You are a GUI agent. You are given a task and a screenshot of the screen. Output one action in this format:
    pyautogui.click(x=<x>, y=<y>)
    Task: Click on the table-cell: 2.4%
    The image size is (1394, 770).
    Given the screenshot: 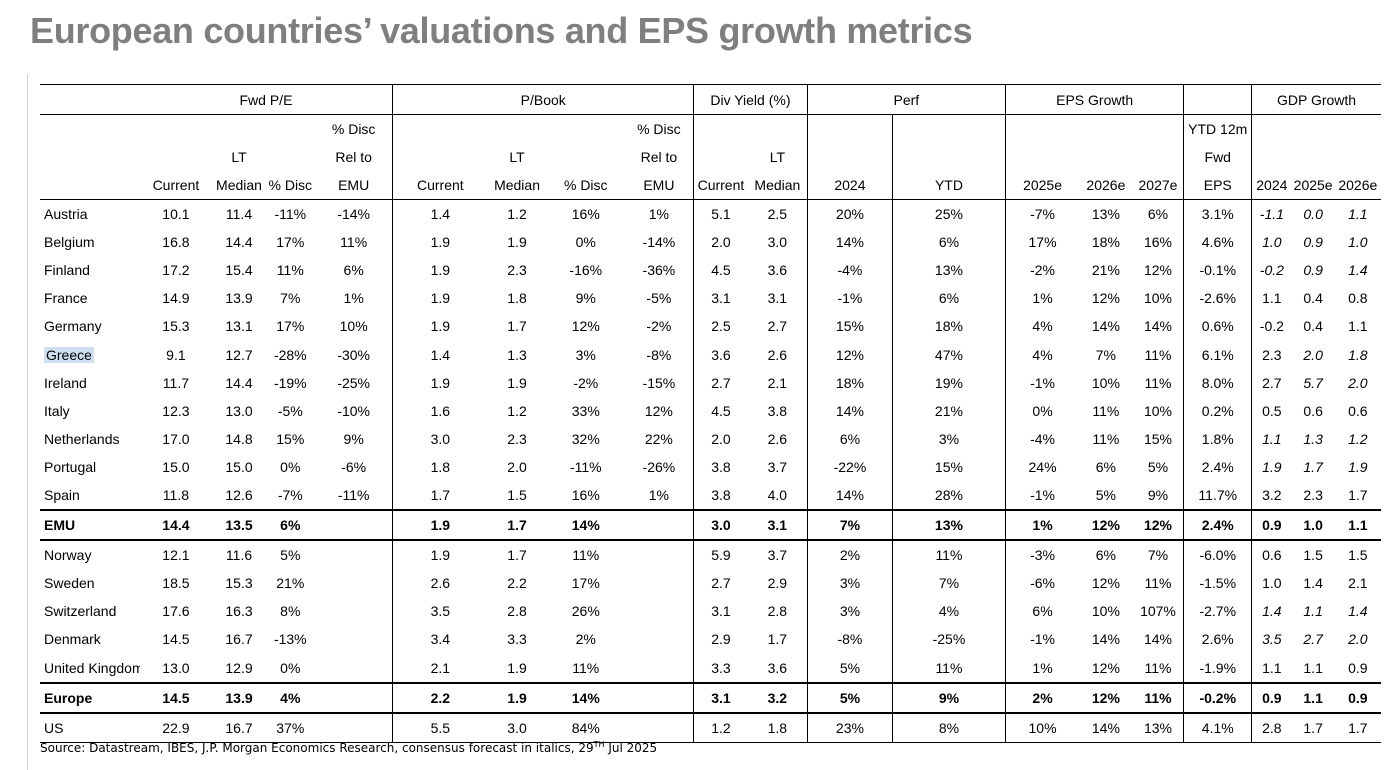 What is the action you would take?
    pyautogui.click(x=1217, y=466)
    